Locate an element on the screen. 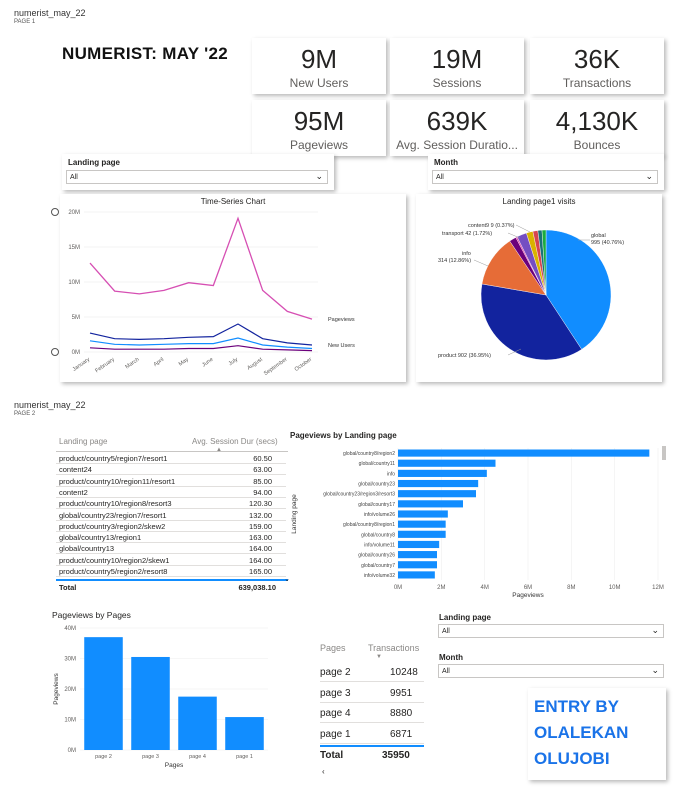  kpi-value: 19M is located at coordinates (457, 59).